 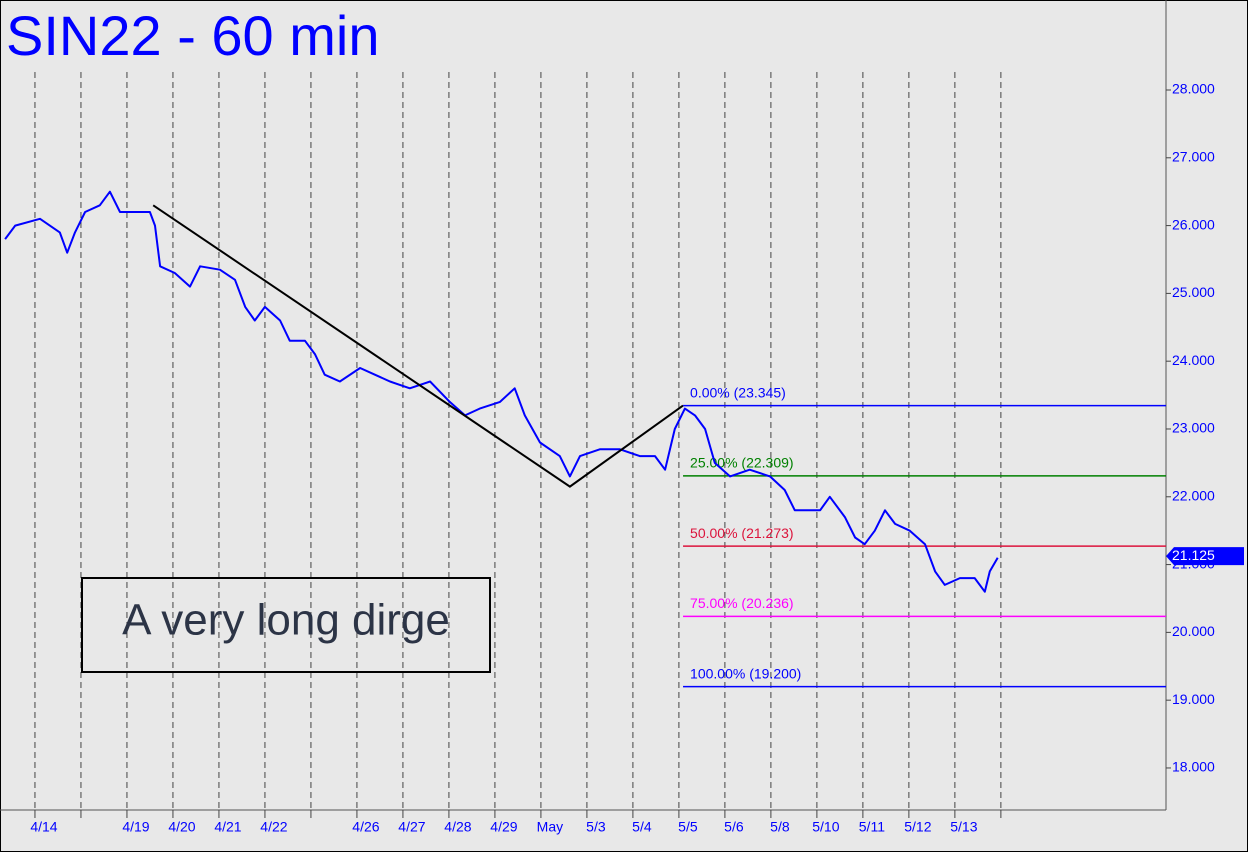 What do you see at coordinates (963, 827) in the screenshot?
I see `x-tick-label: 5/13` at bounding box center [963, 827].